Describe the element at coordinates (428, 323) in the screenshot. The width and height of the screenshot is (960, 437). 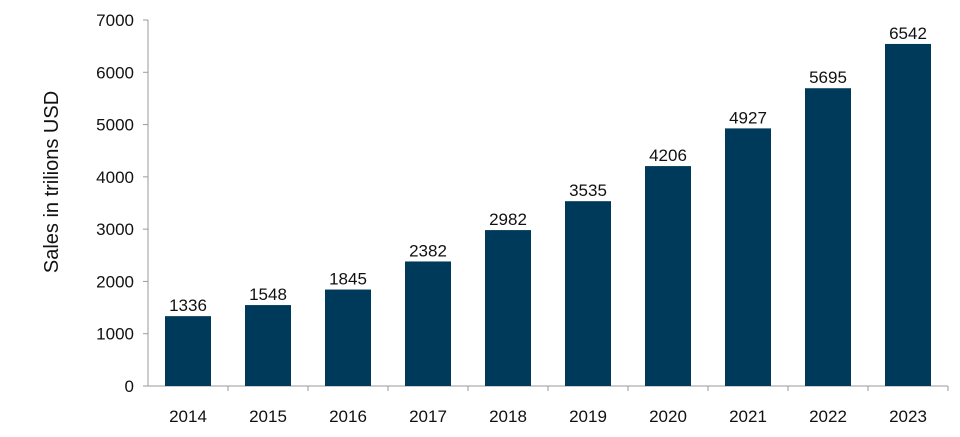
I see `bar-2017` at that location.